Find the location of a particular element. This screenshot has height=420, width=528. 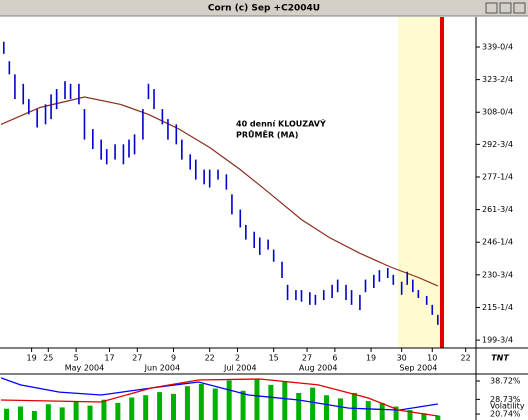

month-label: May 2004 is located at coordinates (84, 368).